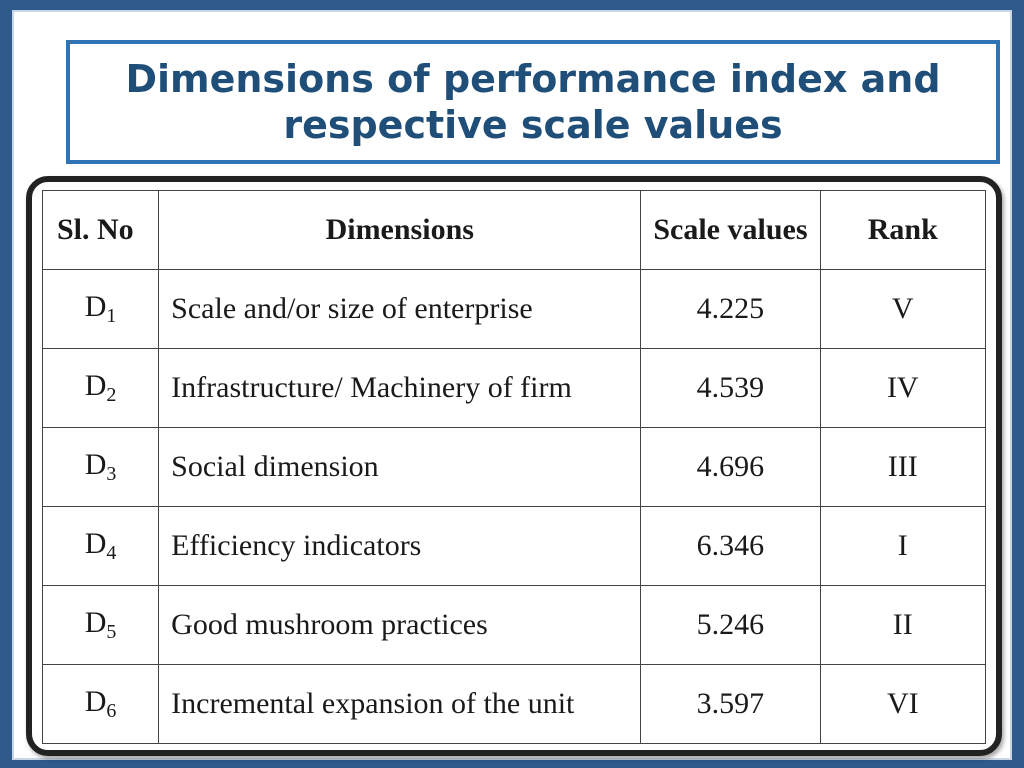  I want to click on row-dimension: Infrastructure/ Machinery of firm, so click(400, 388).